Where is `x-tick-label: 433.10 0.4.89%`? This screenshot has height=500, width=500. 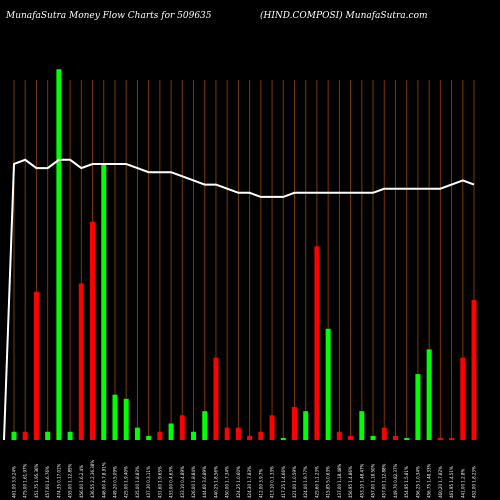 x-tick-label: 433.10 0.4.89% is located at coordinates (182, 482).